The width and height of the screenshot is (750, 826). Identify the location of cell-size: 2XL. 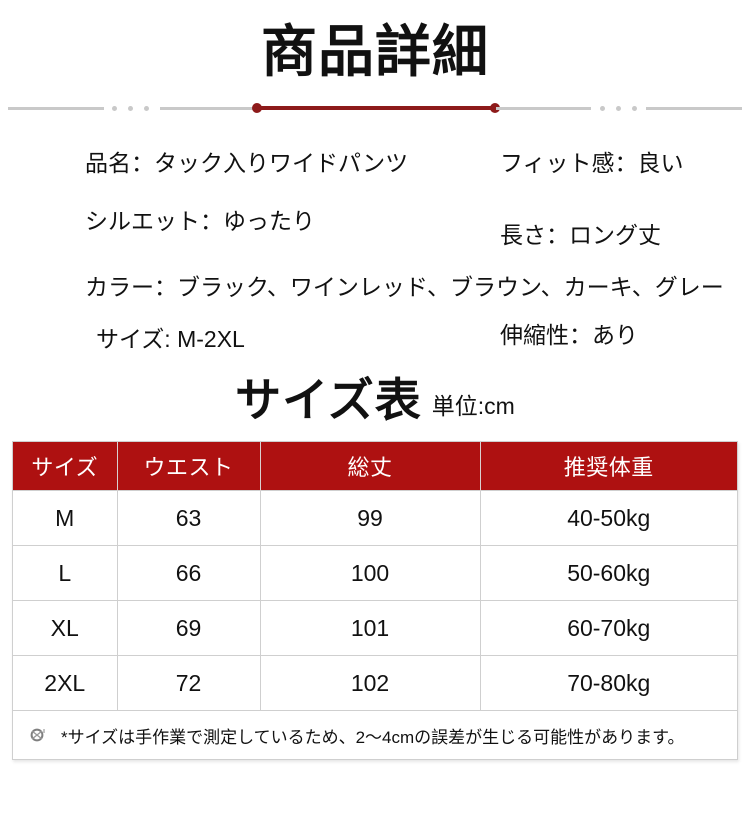
(65, 683).